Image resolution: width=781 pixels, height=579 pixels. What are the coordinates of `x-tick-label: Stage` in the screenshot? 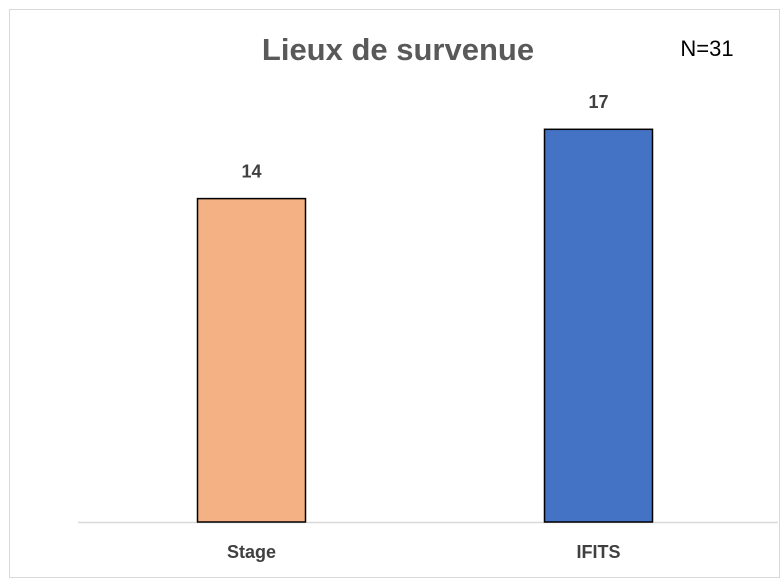 It's located at (251, 552).